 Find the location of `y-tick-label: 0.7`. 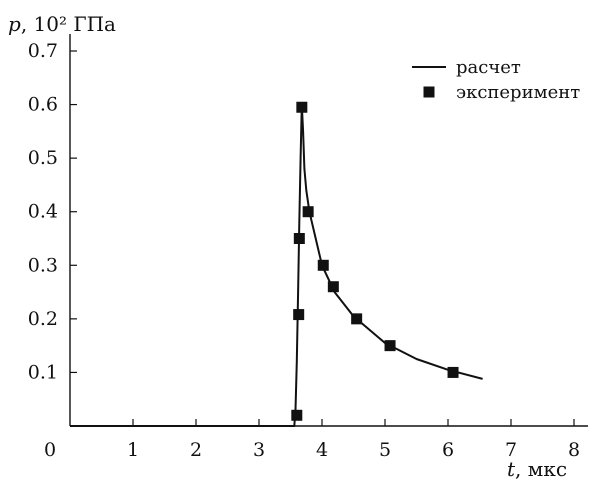

y-tick-label: 0.7 is located at coordinates (43, 51).